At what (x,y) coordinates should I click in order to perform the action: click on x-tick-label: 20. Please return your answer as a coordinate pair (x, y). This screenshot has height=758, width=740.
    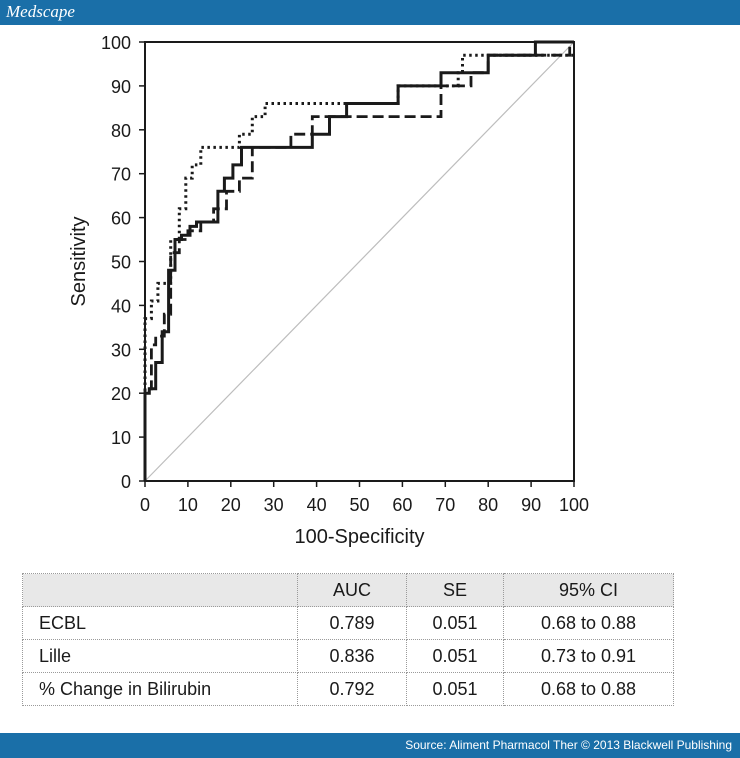
    Looking at the image, I should click on (231, 505).